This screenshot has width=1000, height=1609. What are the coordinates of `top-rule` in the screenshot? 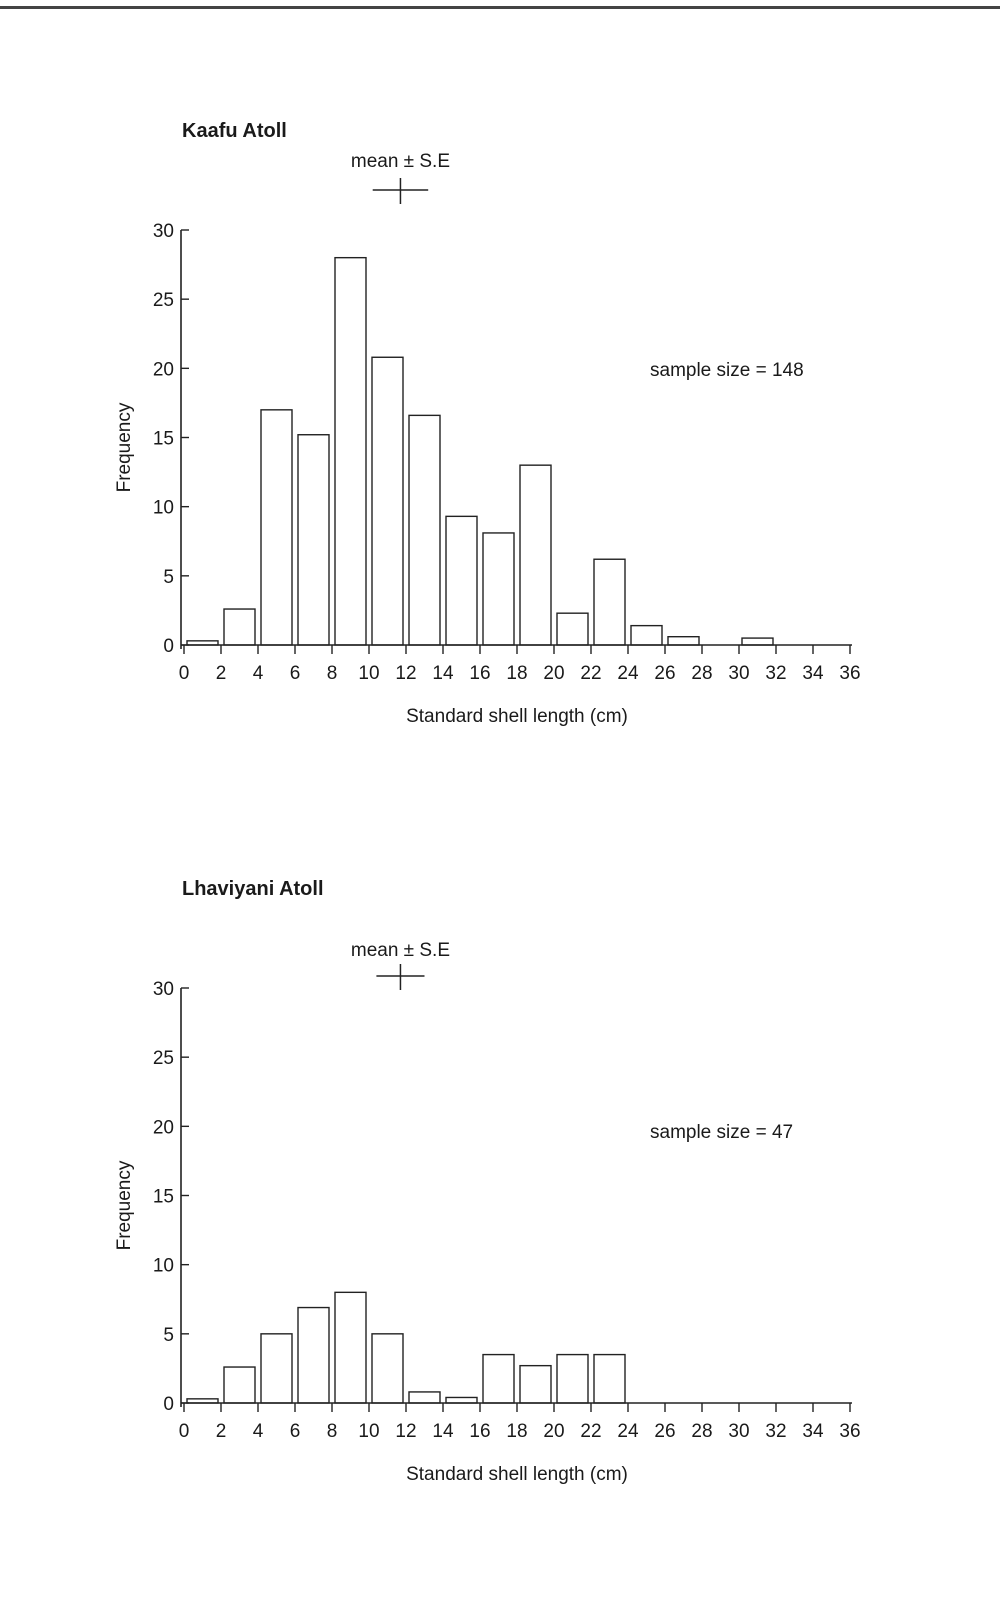 It's located at (500, 7).